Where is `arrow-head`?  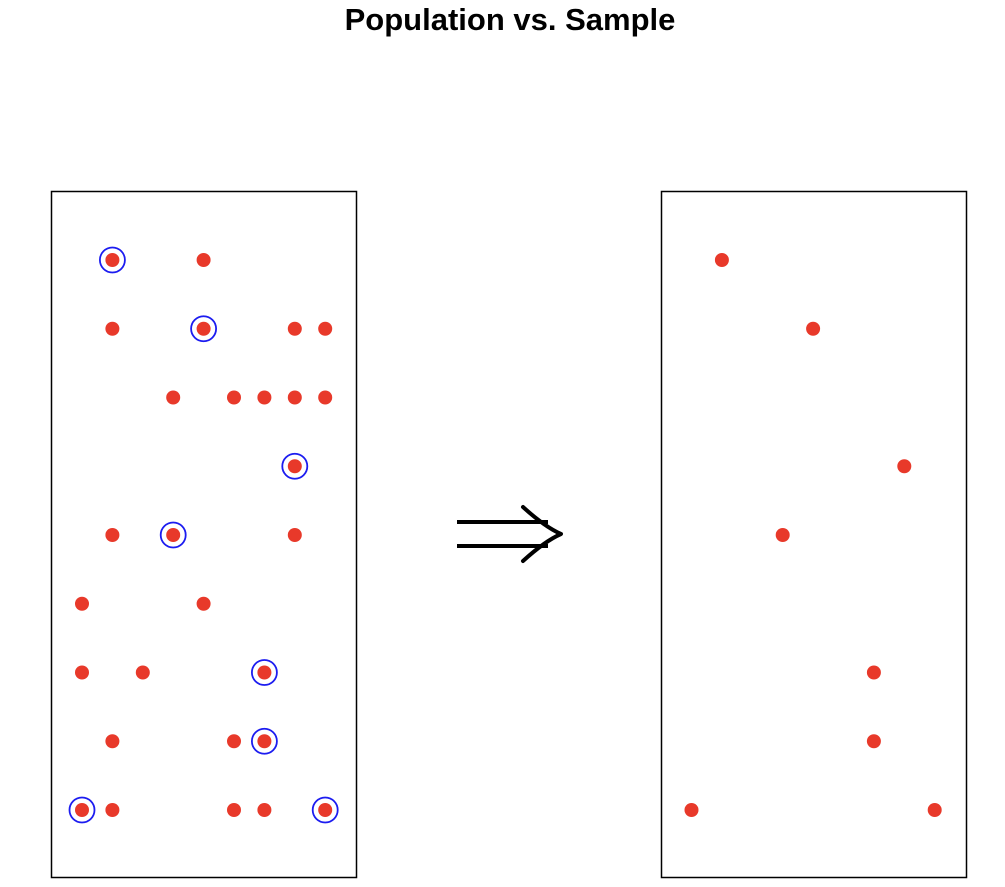
arrow-head is located at coordinates (542, 534).